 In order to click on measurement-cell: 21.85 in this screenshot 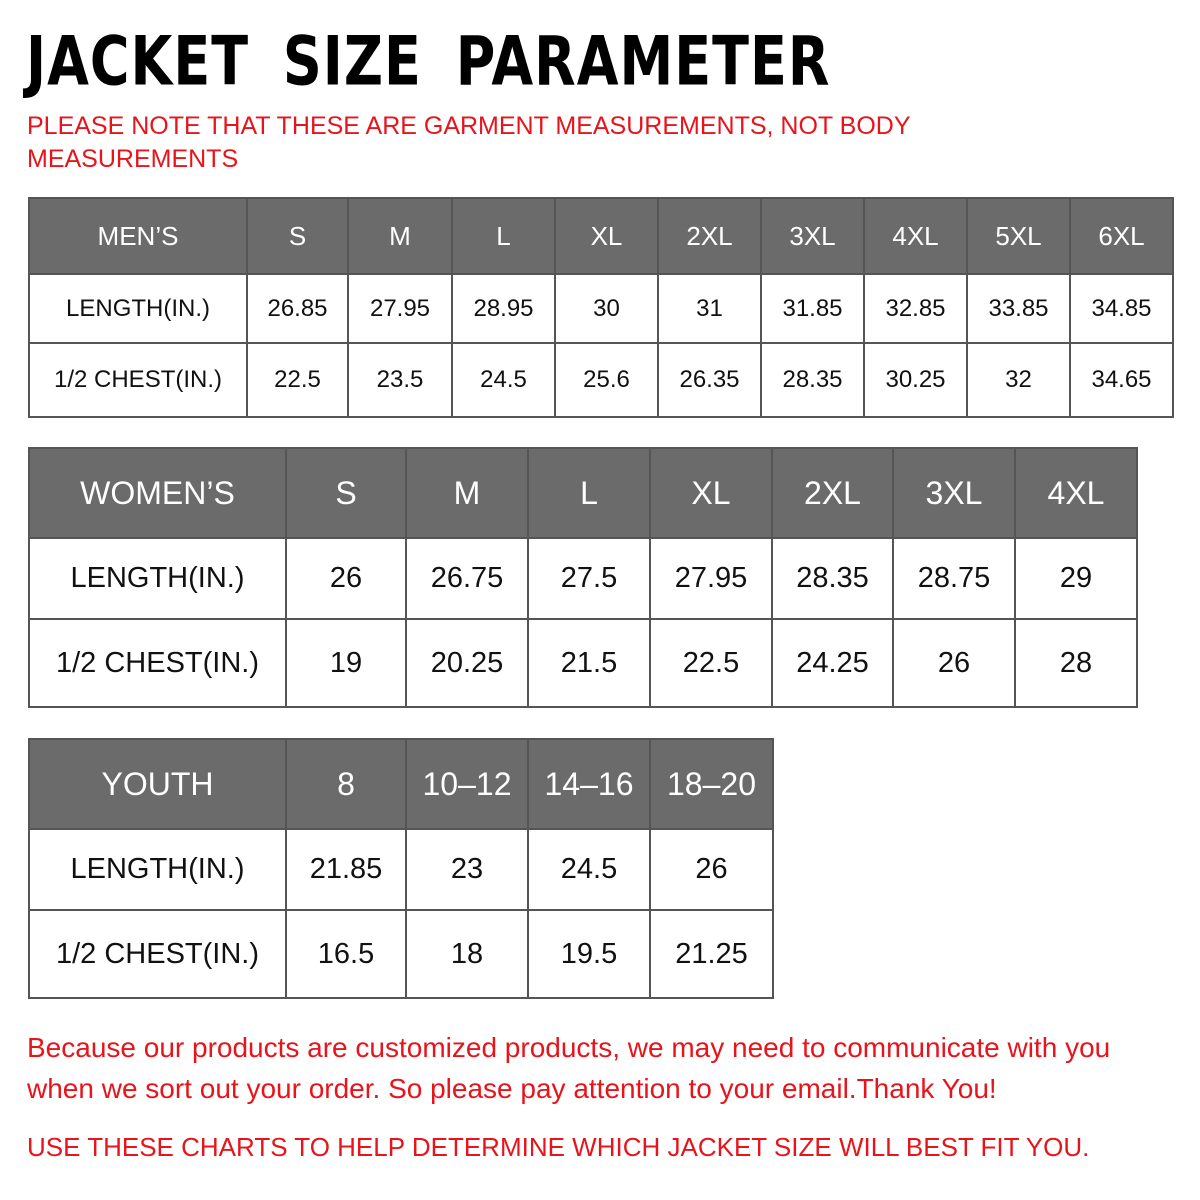, I will do `click(346, 869)`.